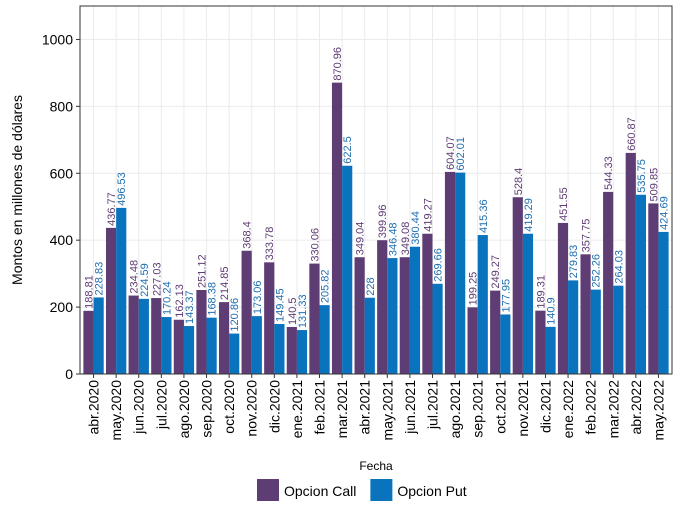 The image size is (681, 507). I want to click on value-label: 149.45, so click(280, 305).